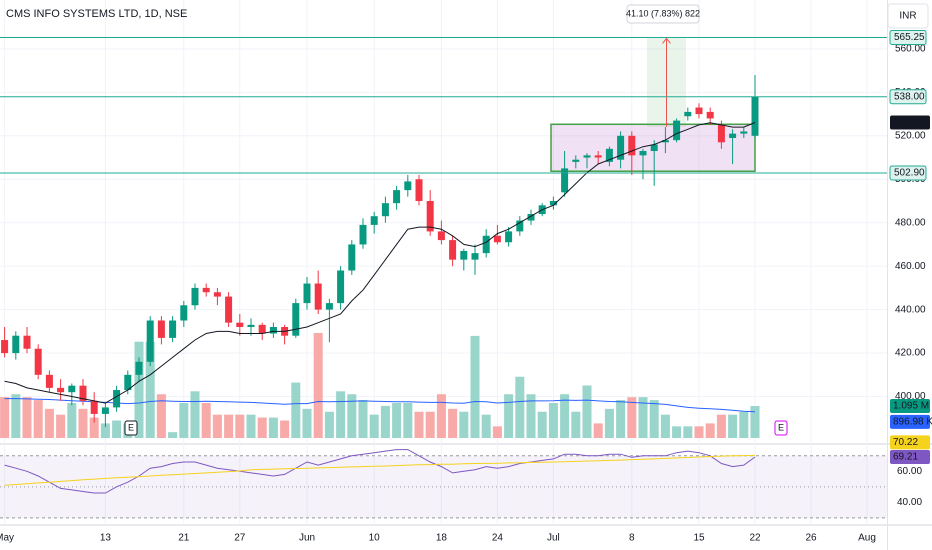 Image resolution: width=932 pixels, height=550 pixels. Describe the element at coordinates (905, 457) in the screenshot. I see `rsi-label: 69.21` at that location.